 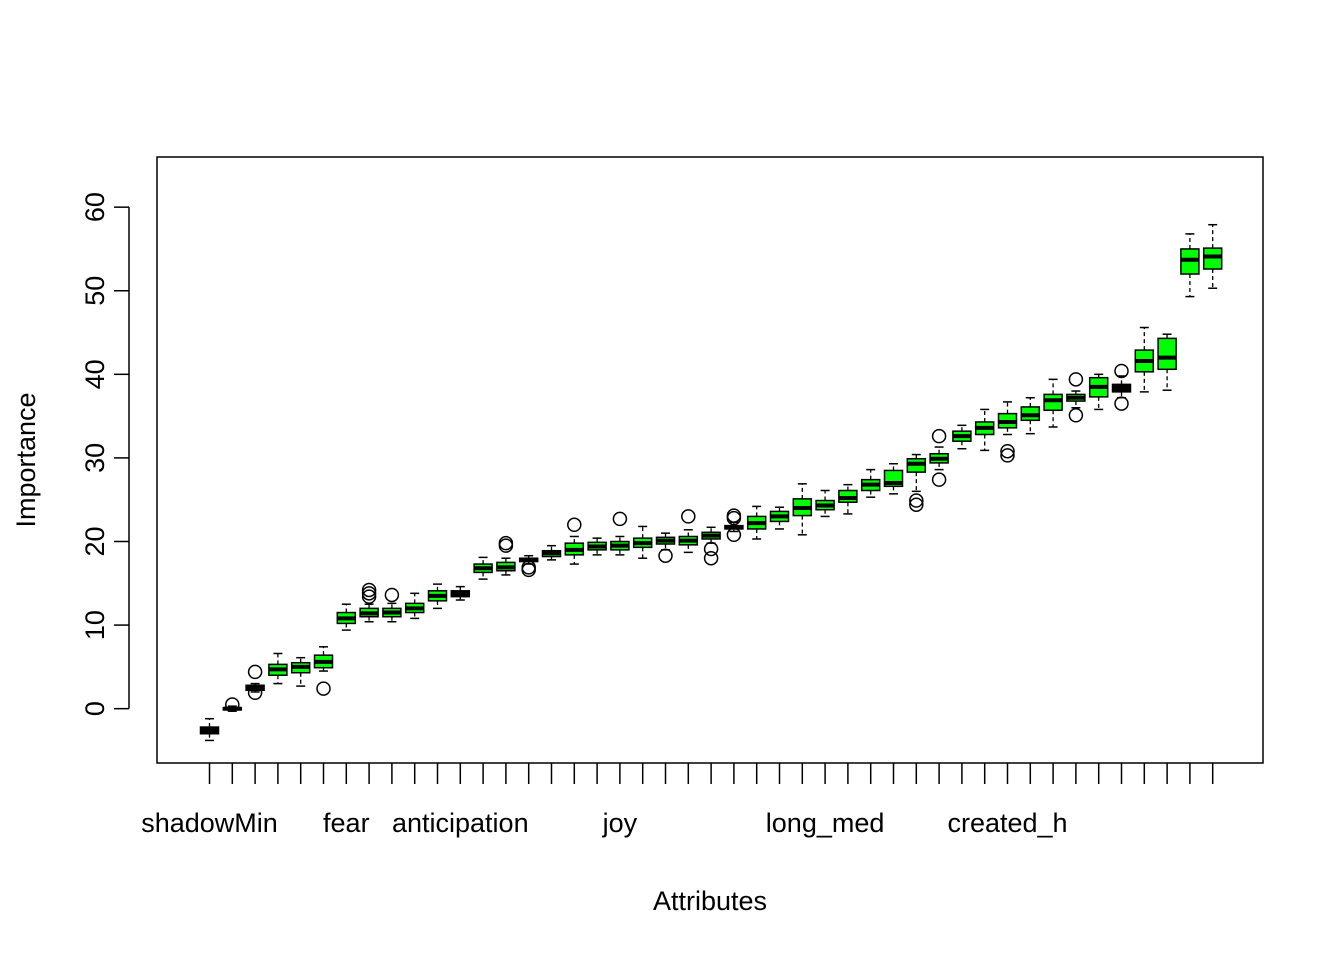 What do you see at coordinates (620, 823) in the screenshot?
I see `x-tick-label: joy` at bounding box center [620, 823].